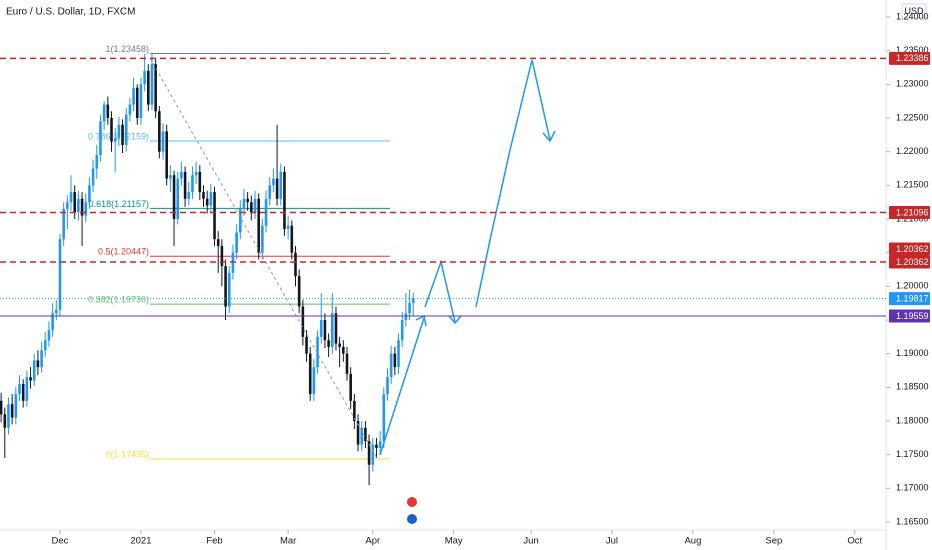 The image size is (932, 550). What do you see at coordinates (912, 84) in the screenshot?
I see `y-tick-label: 1.23000` at bounding box center [912, 84].